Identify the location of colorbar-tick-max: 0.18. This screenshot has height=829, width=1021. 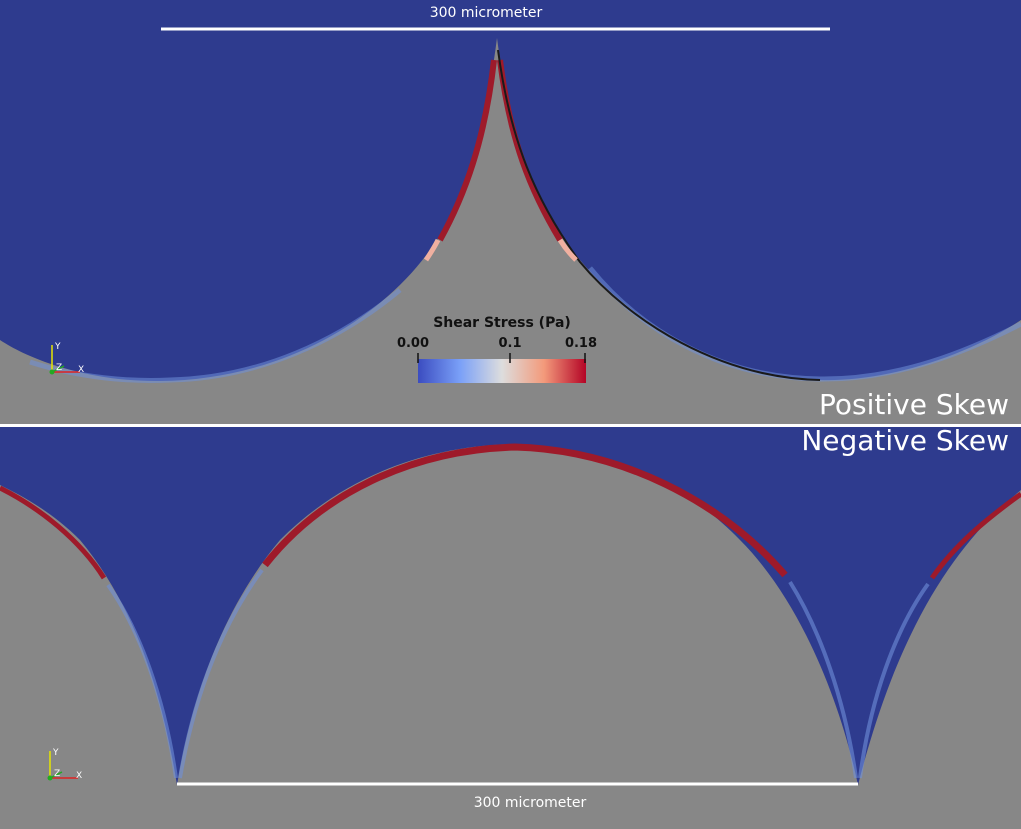
(581, 343).